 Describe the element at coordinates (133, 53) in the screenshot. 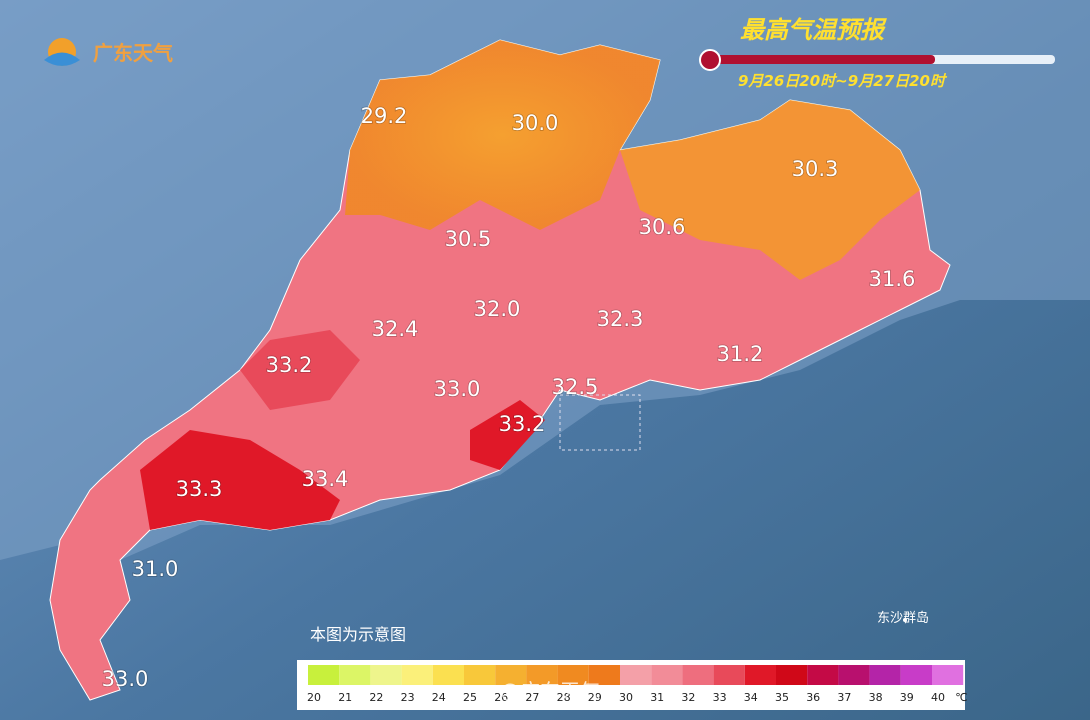

I see `logo-text: 广东天气` at that location.